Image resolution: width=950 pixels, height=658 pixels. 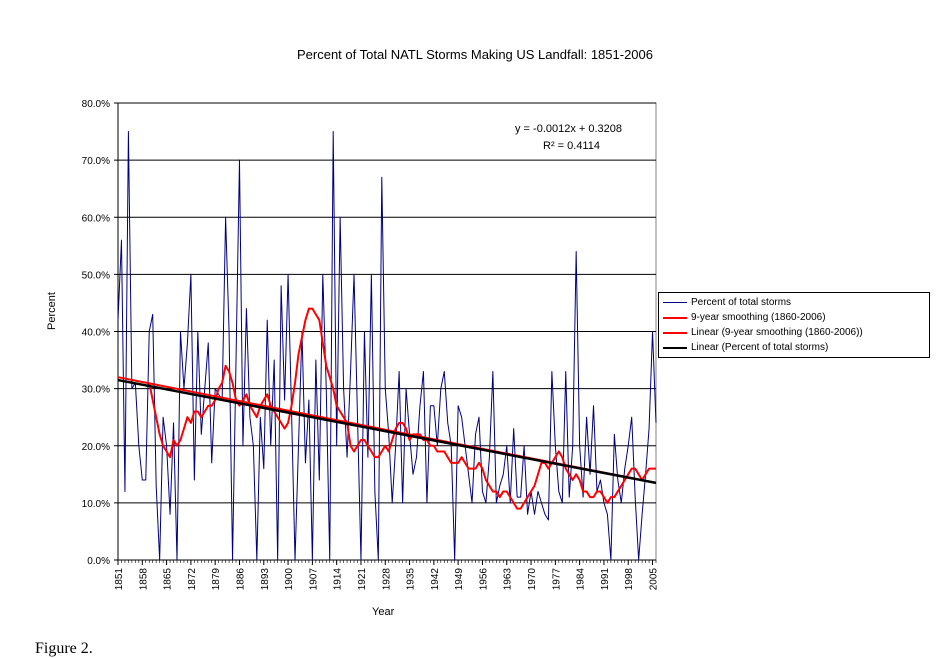 What do you see at coordinates (532, 579) in the screenshot?
I see `x-tick-label: 1970` at bounding box center [532, 579].